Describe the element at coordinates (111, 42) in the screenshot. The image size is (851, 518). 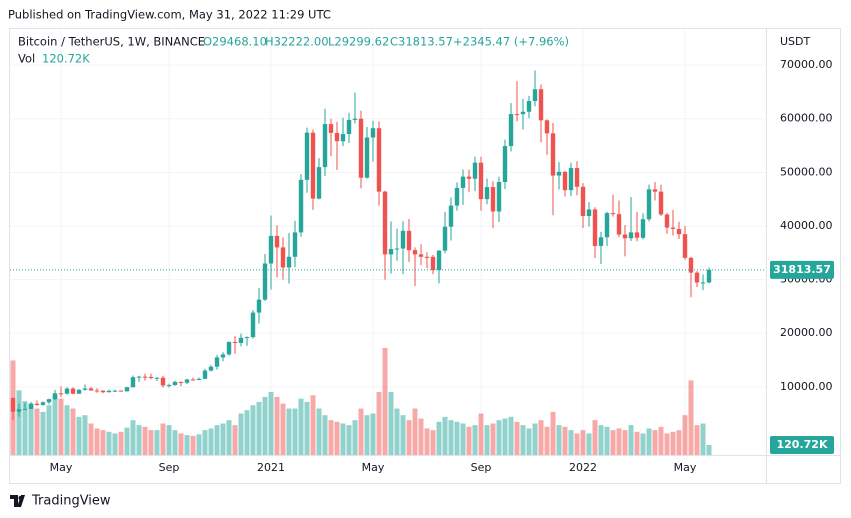
I see `symbol: Bitcoin / TetherUS, 1W, BINANCE` at that location.